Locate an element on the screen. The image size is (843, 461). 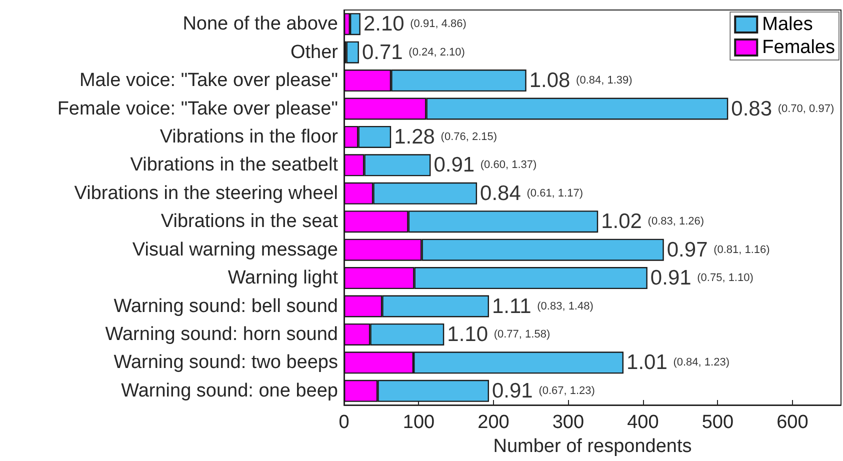
y-tick-label: Vibrations in the seat is located at coordinates (249, 221).